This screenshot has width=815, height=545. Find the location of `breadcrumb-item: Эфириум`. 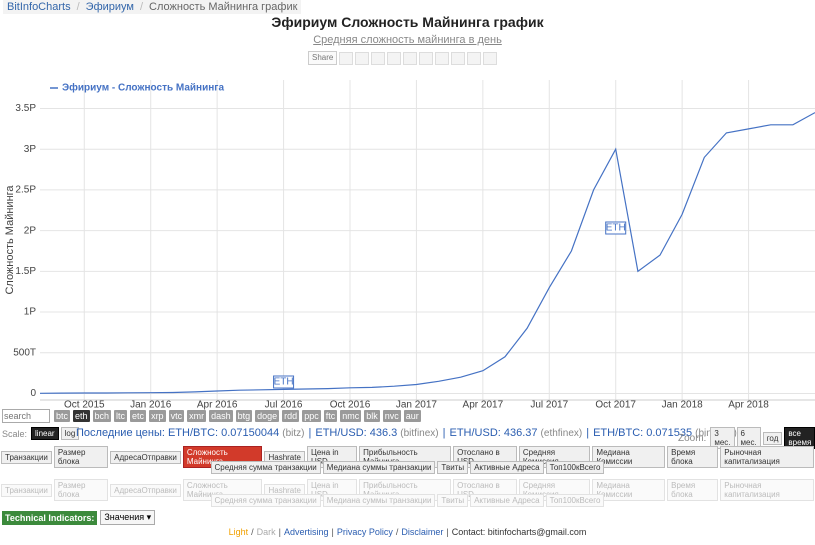

breadcrumb-item: Эфириум is located at coordinates (109, 7).